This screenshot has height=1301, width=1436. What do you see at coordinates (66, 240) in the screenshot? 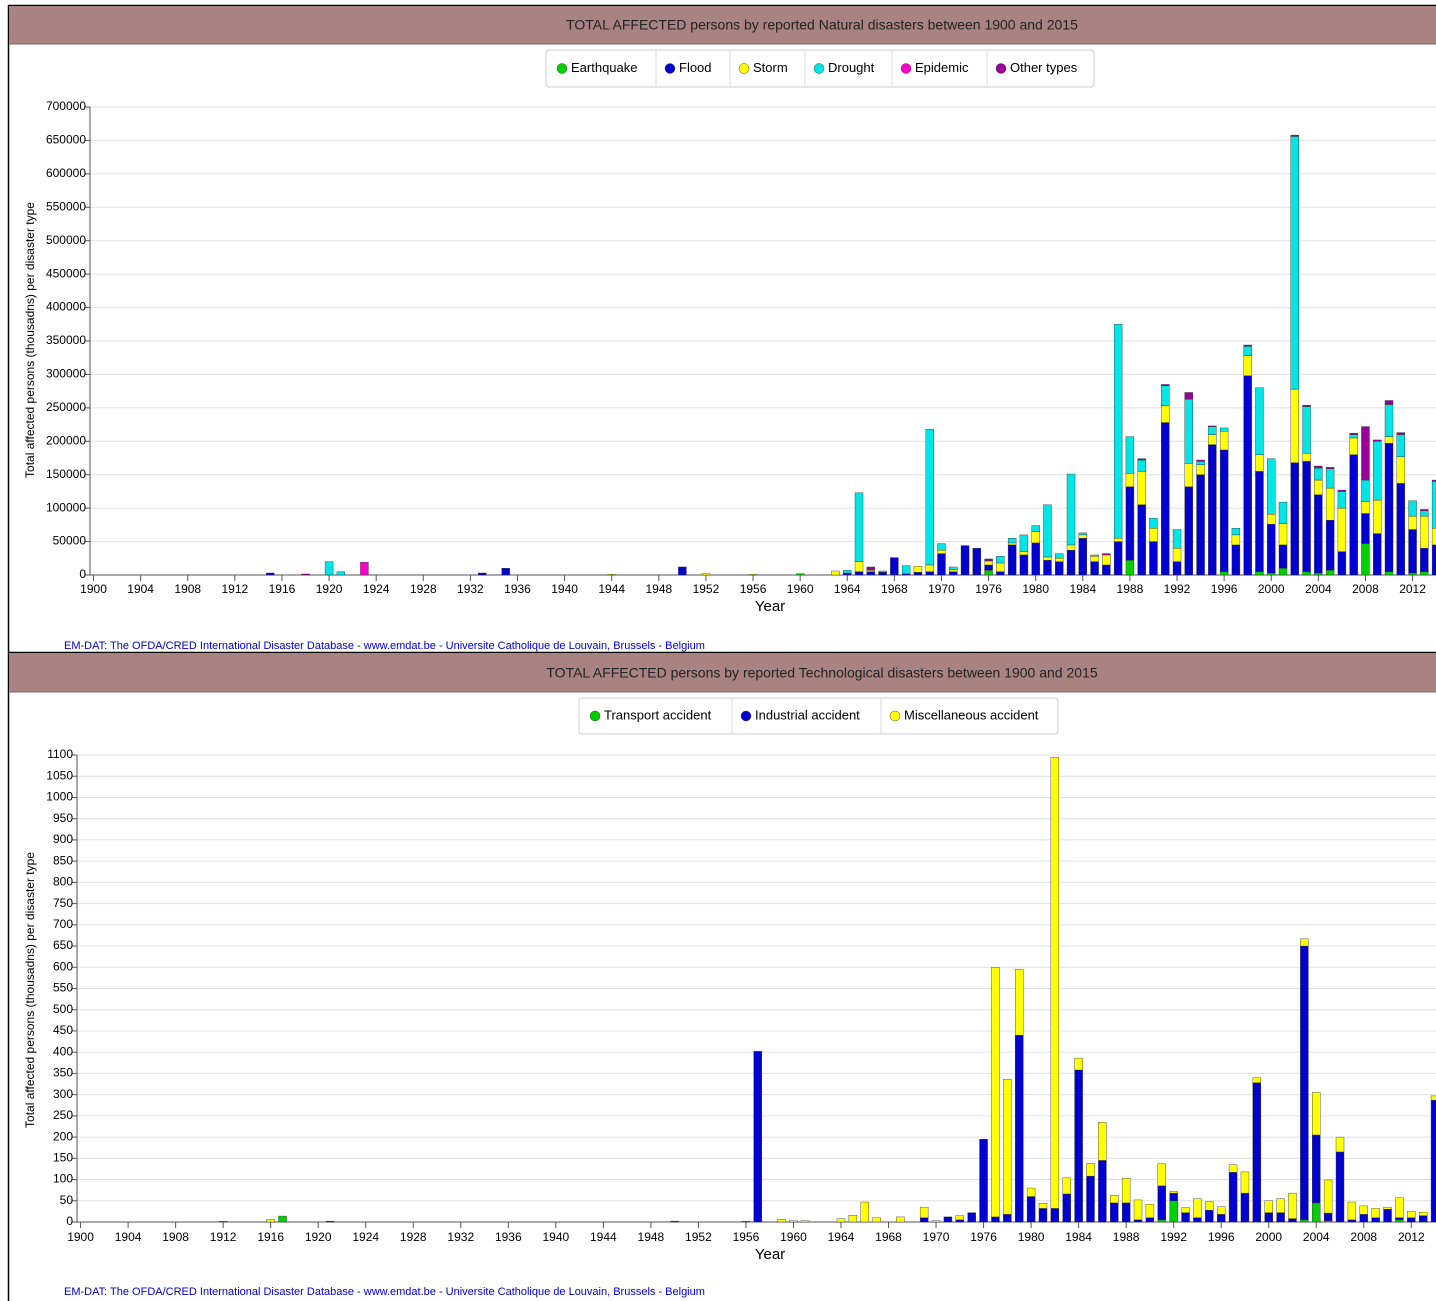
I see `y-tick-label: 500000` at bounding box center [66, 240].